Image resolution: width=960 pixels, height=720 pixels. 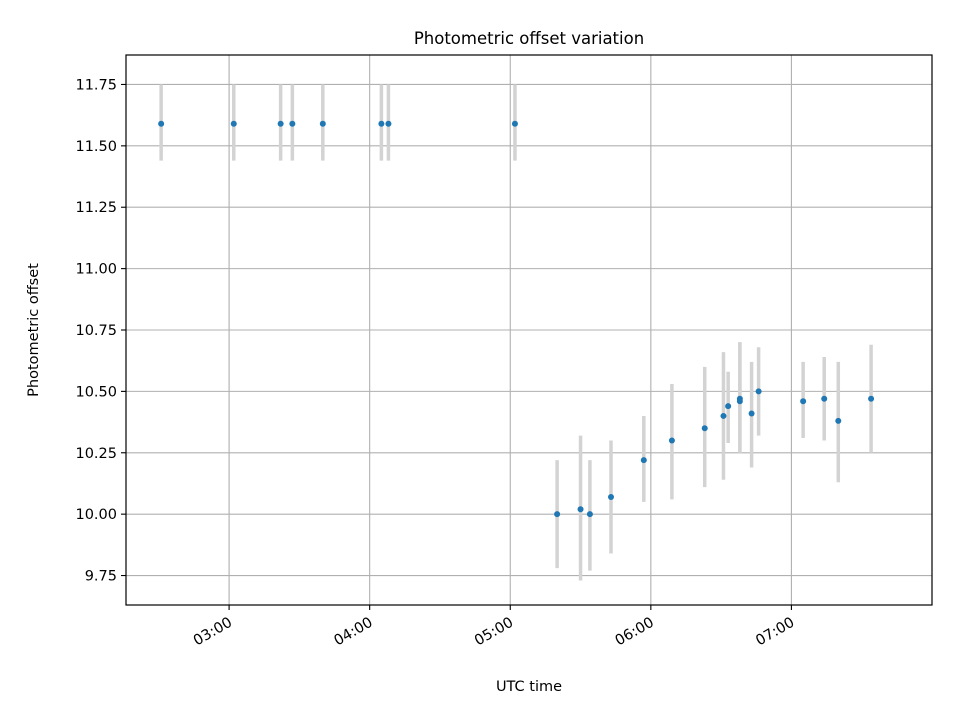 What do you see at coordinates (101, 577) in the screenshot?
I see `y-tick-label: 9.75` at bounding box center [101, 577].